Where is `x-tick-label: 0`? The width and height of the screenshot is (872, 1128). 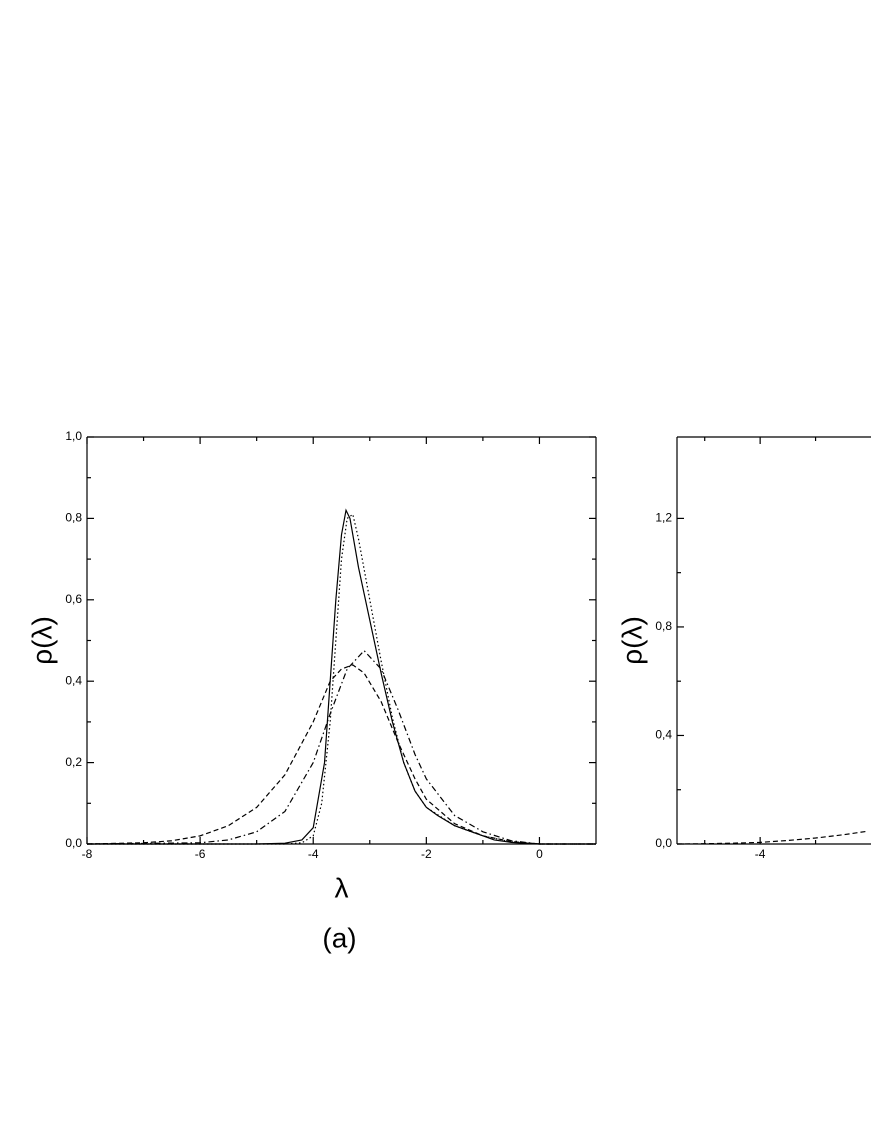 x-tick-label: 0 is located at coordinates (539, 854).